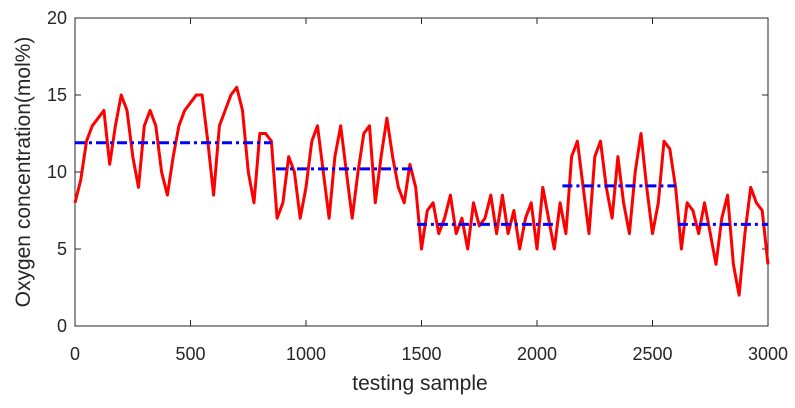 The image size is (795, 408). Describe the element at coordinates (190, 354) in the screenshot. I see `x-tick-label: 500` at that location.